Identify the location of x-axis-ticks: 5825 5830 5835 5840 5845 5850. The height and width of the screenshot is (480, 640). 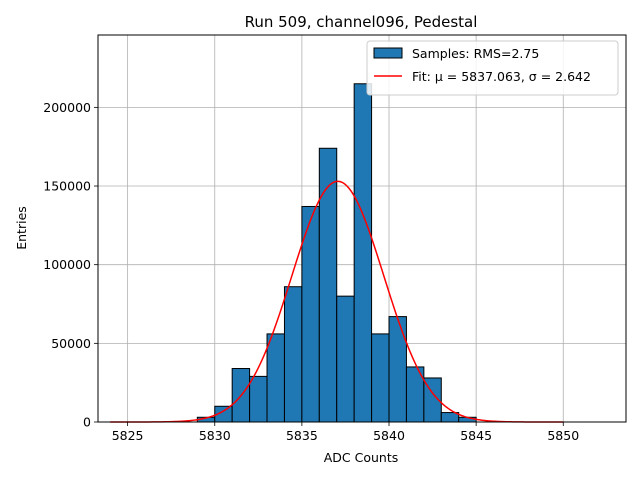
(345, 432).